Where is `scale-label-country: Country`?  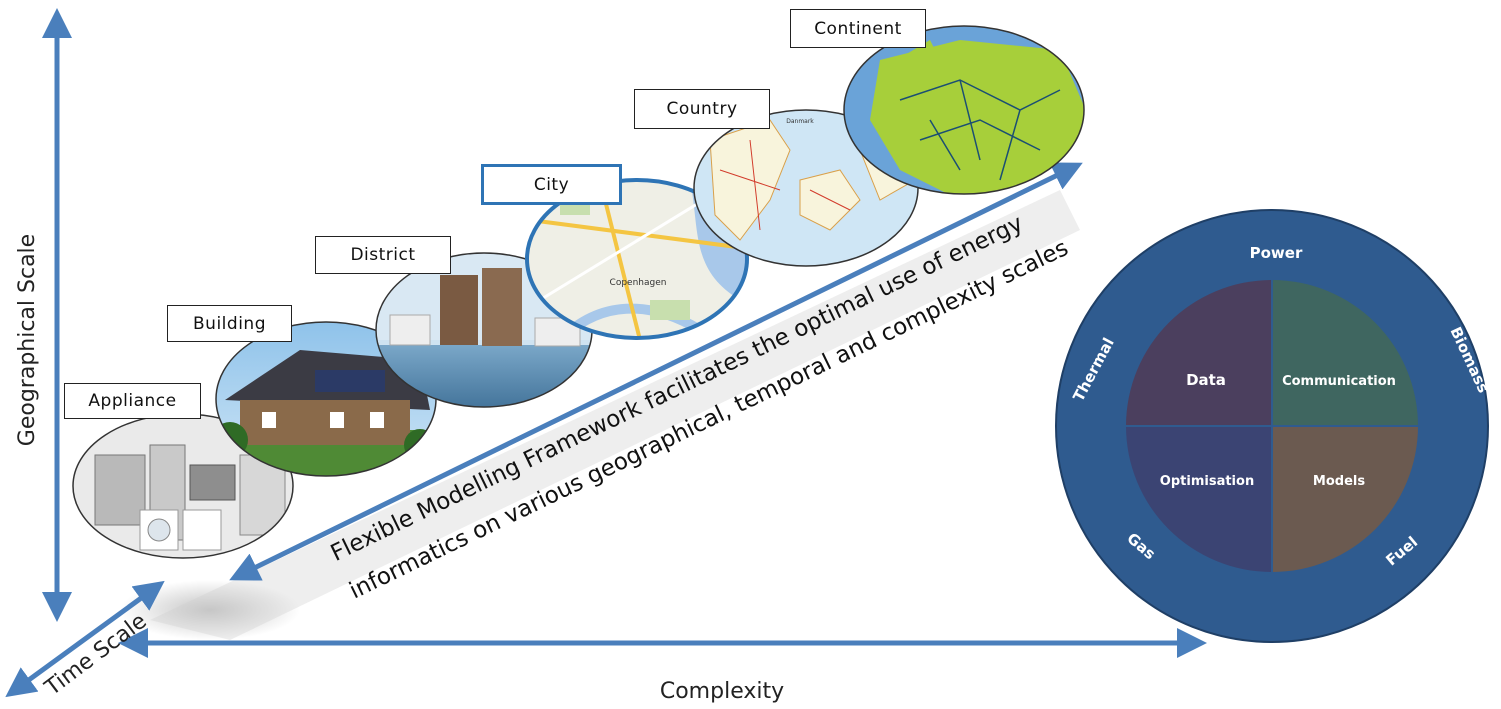 scale-label-country: Country is located at coordinates (702, 109).